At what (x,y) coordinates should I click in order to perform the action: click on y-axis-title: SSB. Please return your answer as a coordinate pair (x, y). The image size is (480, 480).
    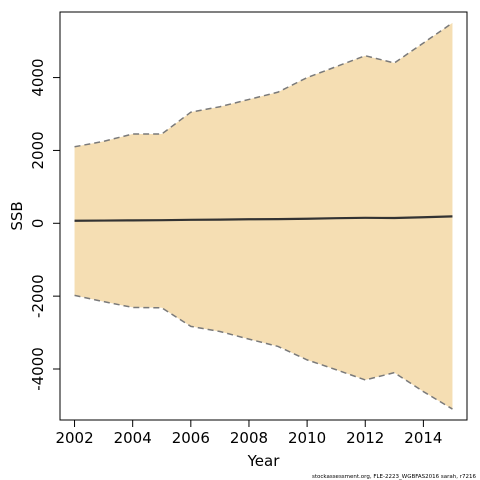
    Looking at the image, I should click on (17, 215).